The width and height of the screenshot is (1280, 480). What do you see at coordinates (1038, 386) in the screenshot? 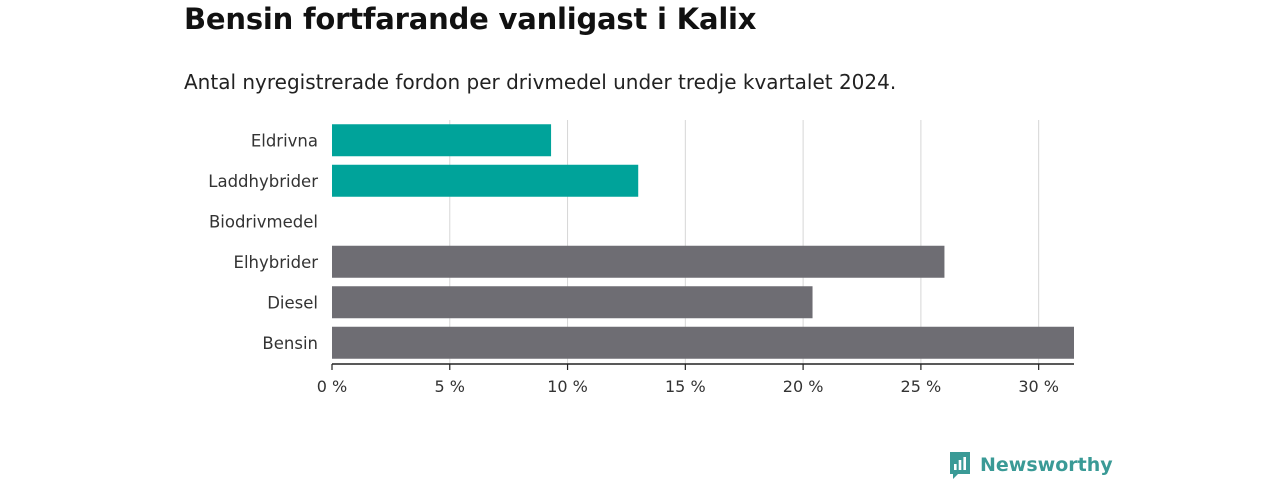
I see `x-tick-label: 30 %` at bounding box center [1038, 386].